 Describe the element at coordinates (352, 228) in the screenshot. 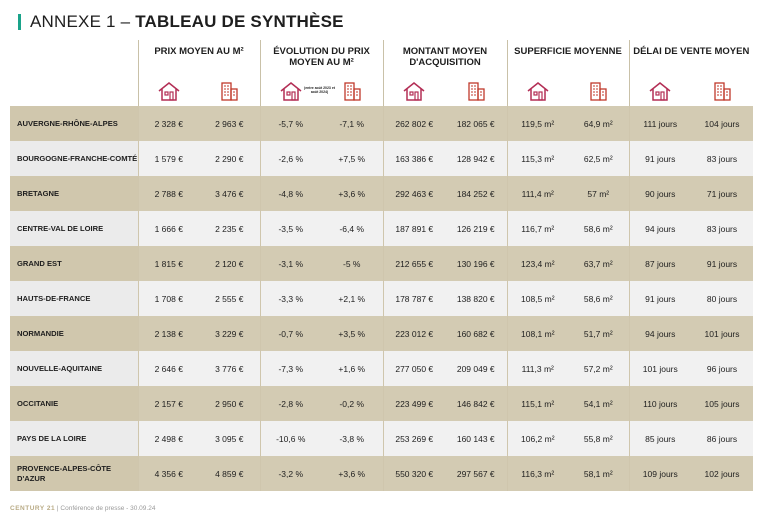

I see `table-cell: -6,4 %` at that location.